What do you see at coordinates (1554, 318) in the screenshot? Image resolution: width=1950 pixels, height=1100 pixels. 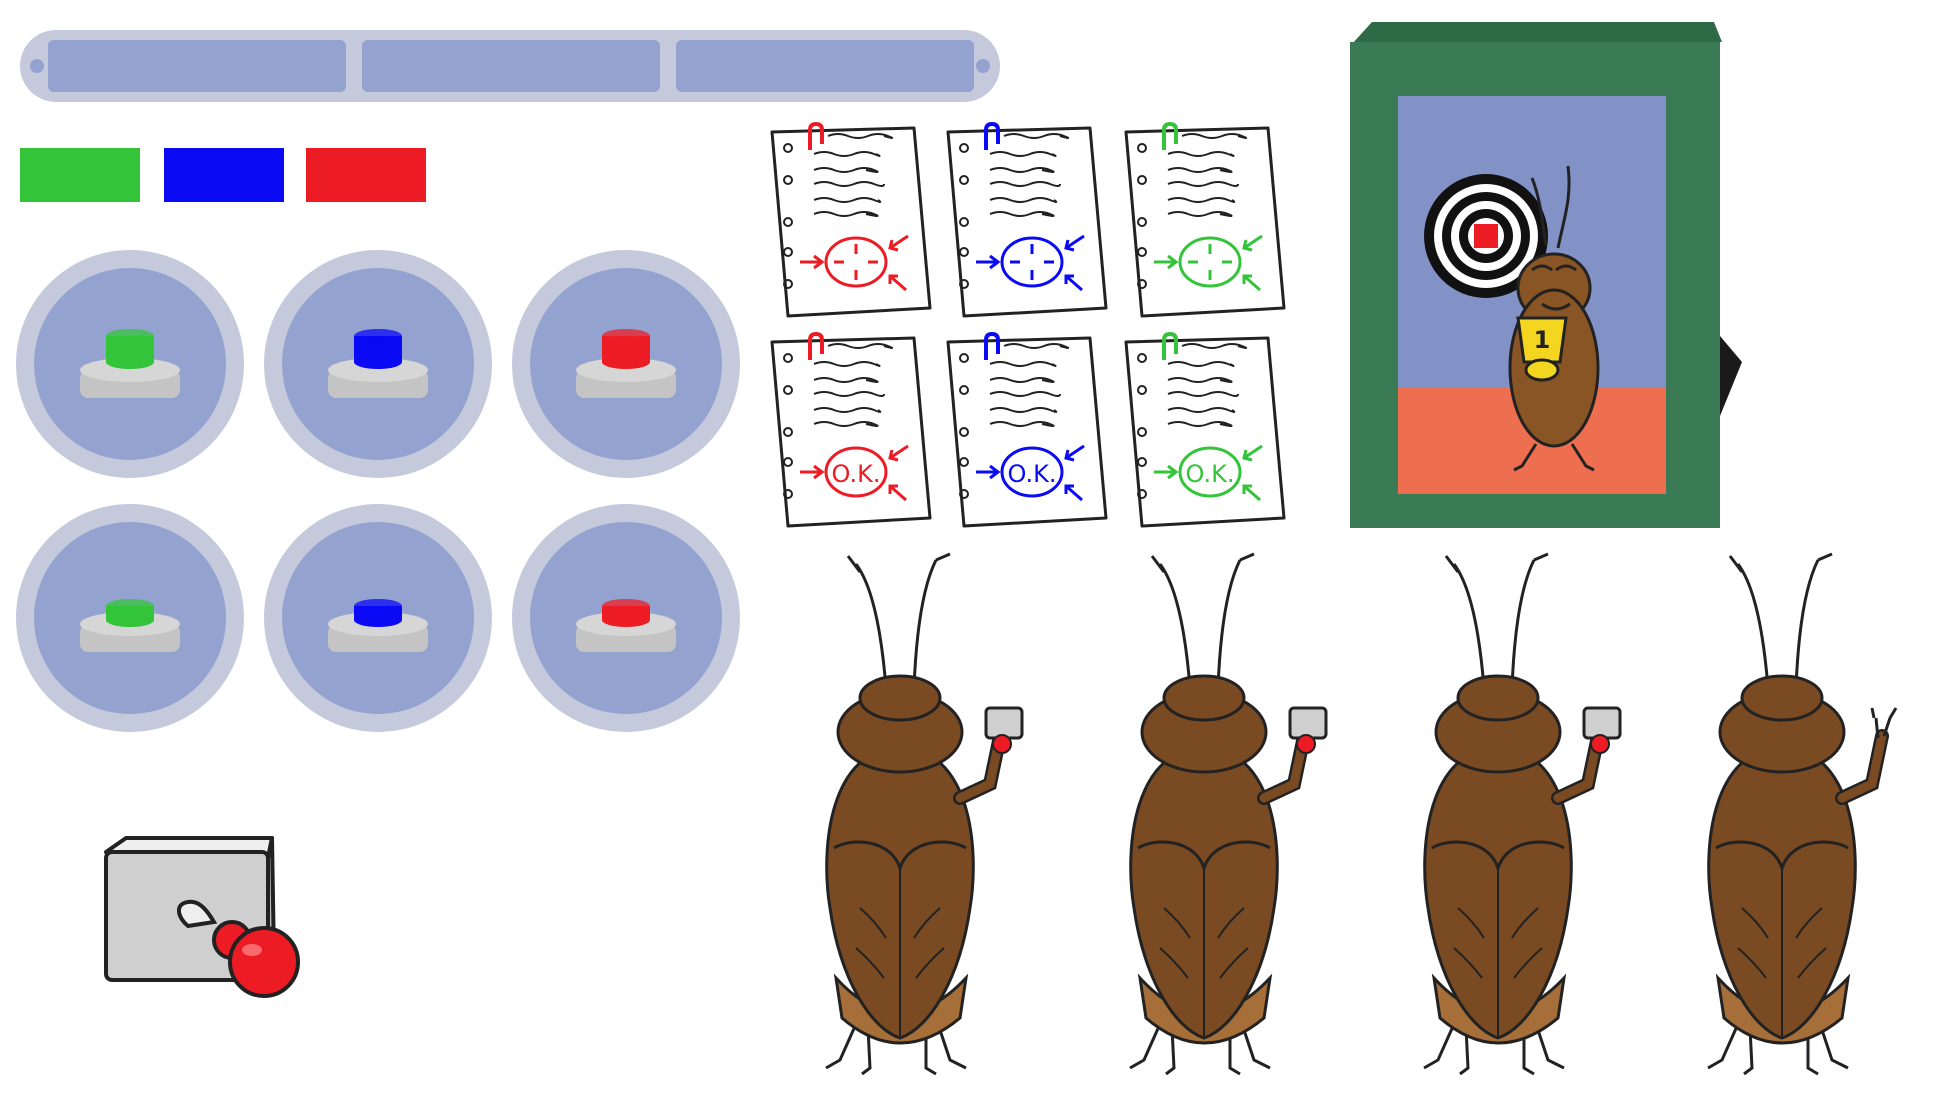 I see `champion-roach-icon` at bounding box center [1554, 318].